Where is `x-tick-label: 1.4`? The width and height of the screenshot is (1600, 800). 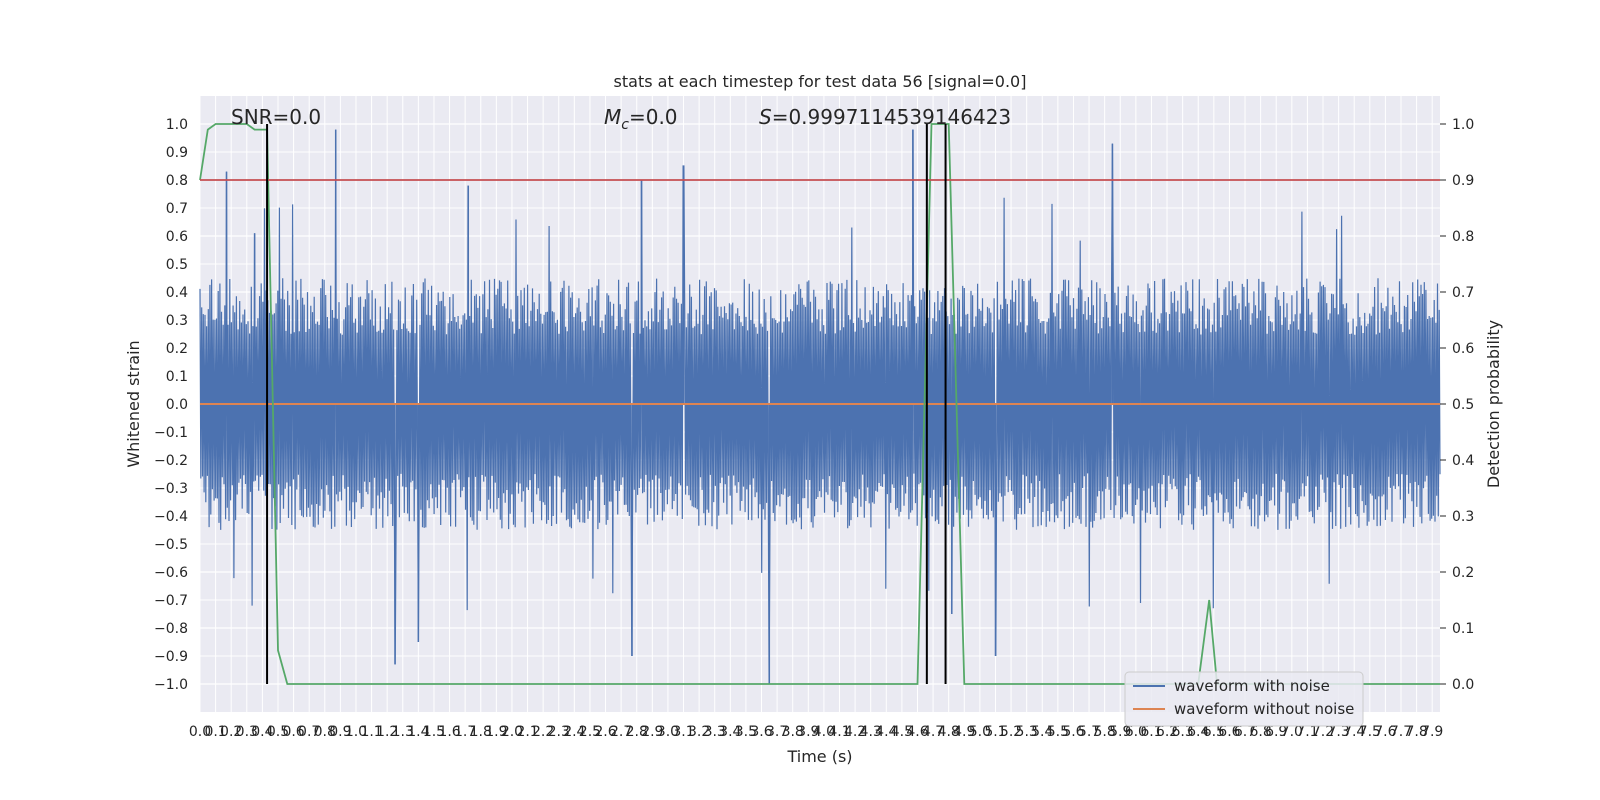
x-tick-label: 1.4 is located at coordinates (418, 732).